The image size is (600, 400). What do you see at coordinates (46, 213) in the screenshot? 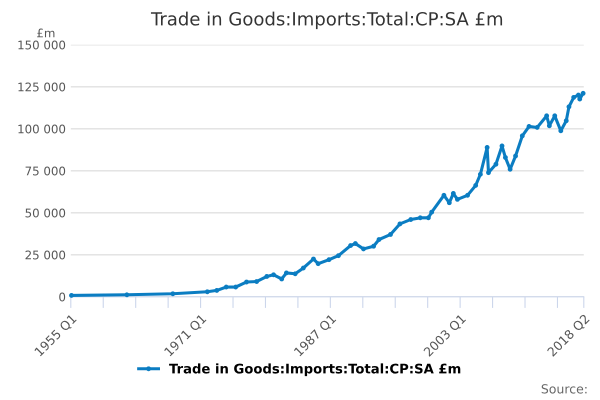
I see `y-tick-label: 50 000` at bounding box center [46, 213].